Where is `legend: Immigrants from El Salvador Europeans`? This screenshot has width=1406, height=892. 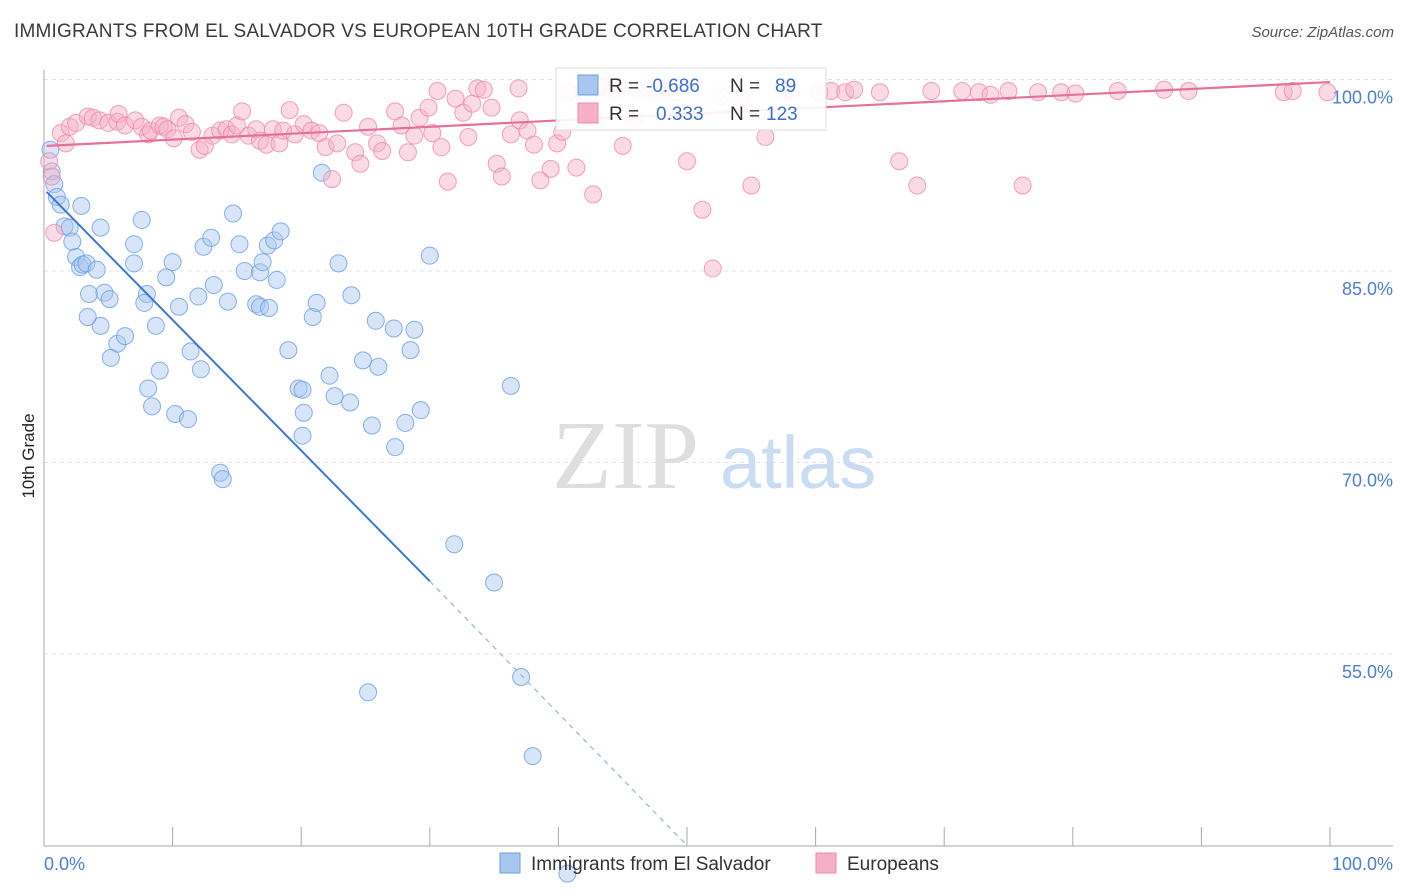 legend: Immigrants from El Salvador Europeans is located at coordinates (719, 863).